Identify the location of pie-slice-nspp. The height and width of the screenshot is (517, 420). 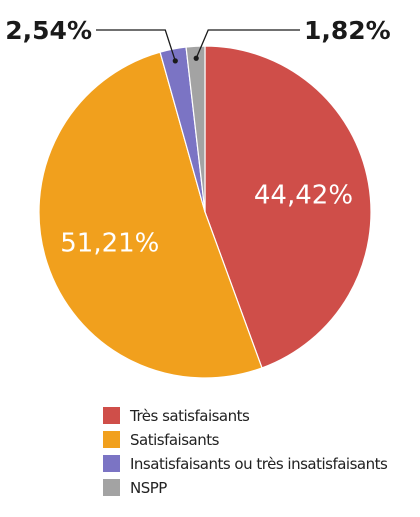
(195, 129).